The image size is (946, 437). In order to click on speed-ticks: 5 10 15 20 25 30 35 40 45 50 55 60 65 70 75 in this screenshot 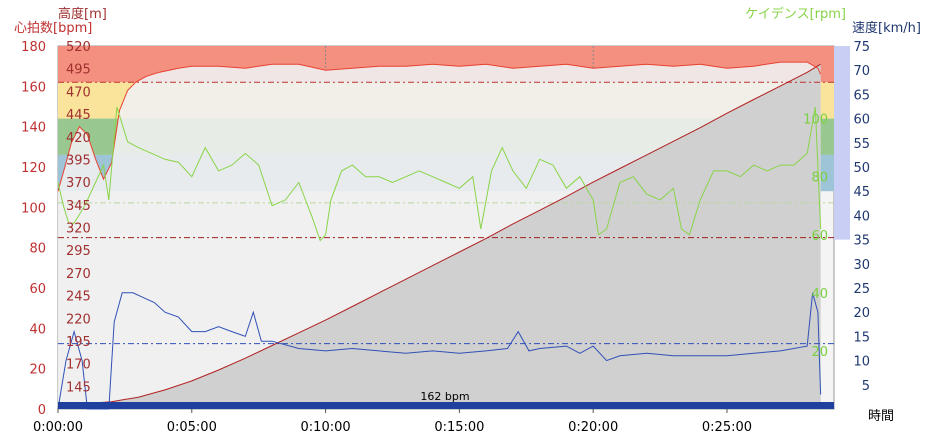, I will do `click(861, 217)`.